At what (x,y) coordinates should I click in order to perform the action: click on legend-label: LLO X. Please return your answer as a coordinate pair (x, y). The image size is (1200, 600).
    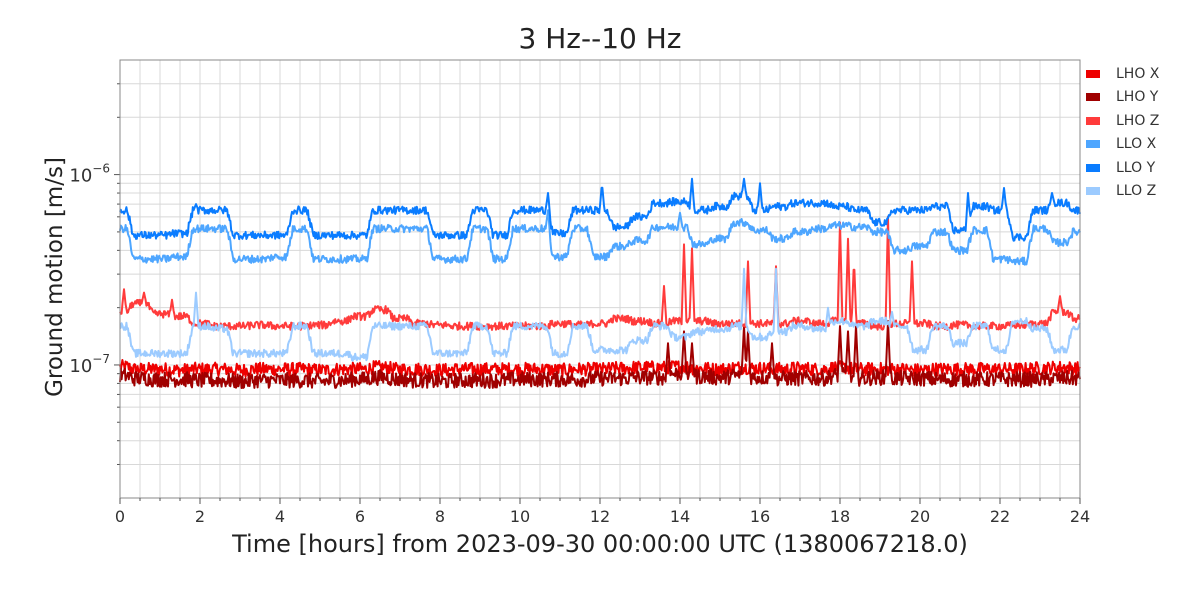
    Looking at the image, I should click on (1136, 144).